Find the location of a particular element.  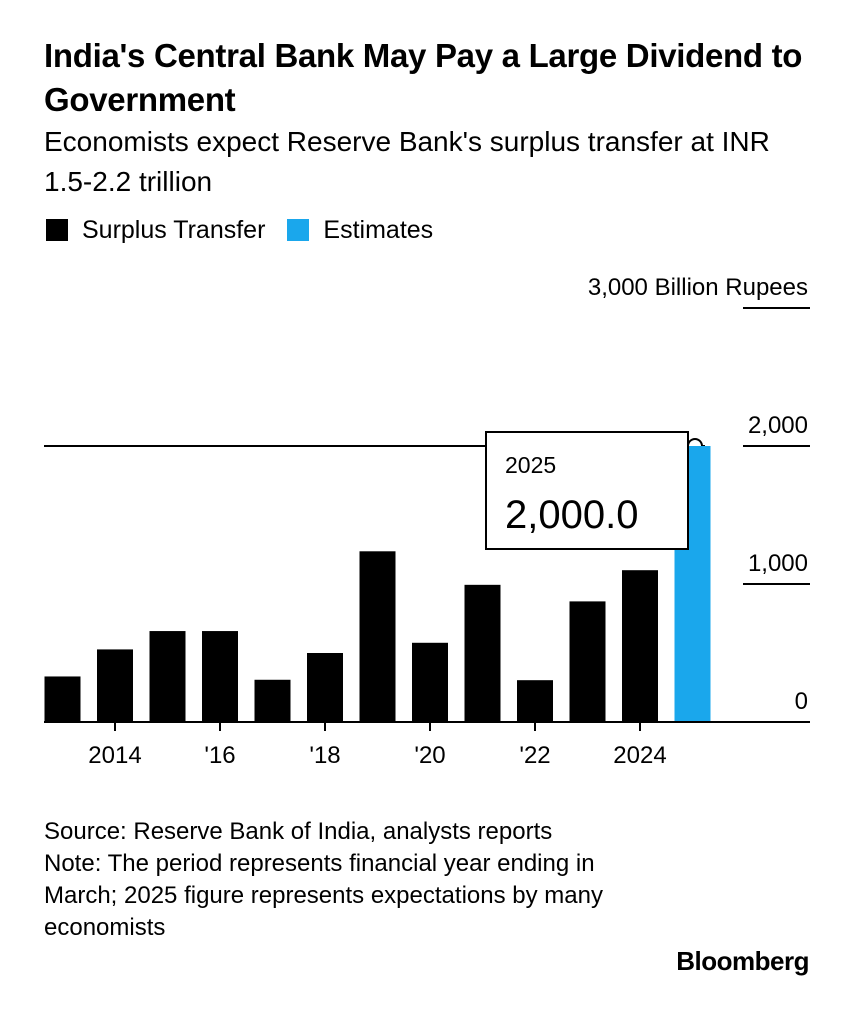

legend-item-estimates: Estimates is located at coordinates (360, 230).